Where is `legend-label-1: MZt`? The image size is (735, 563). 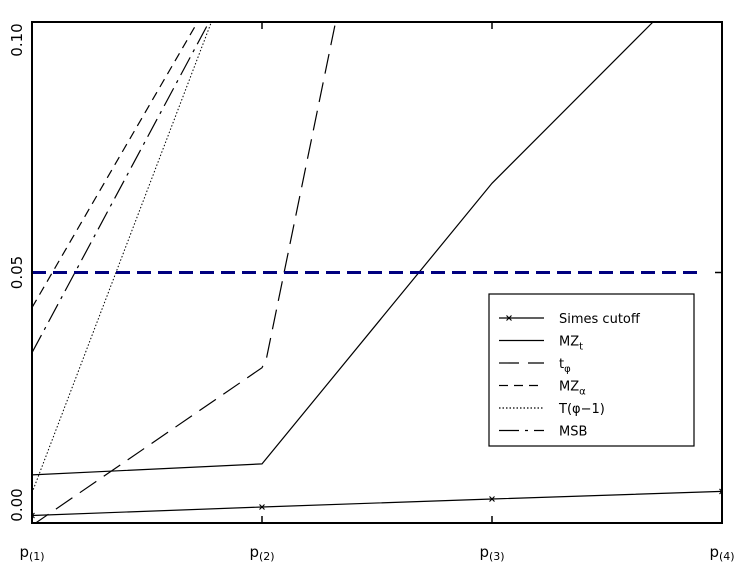 legend-label-1: MZt is located at coordinates (571, 344).